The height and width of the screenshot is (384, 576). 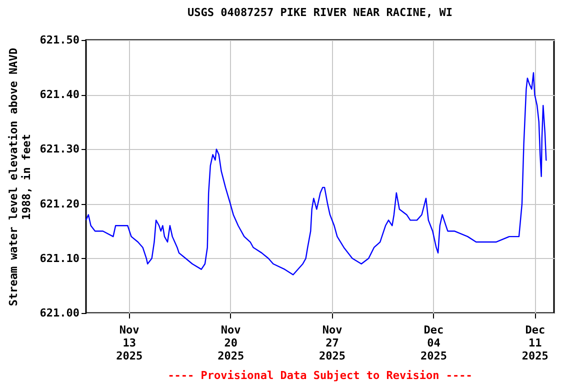 I want to click on y-tick-label: 621.30, so click(x=60, y=149).